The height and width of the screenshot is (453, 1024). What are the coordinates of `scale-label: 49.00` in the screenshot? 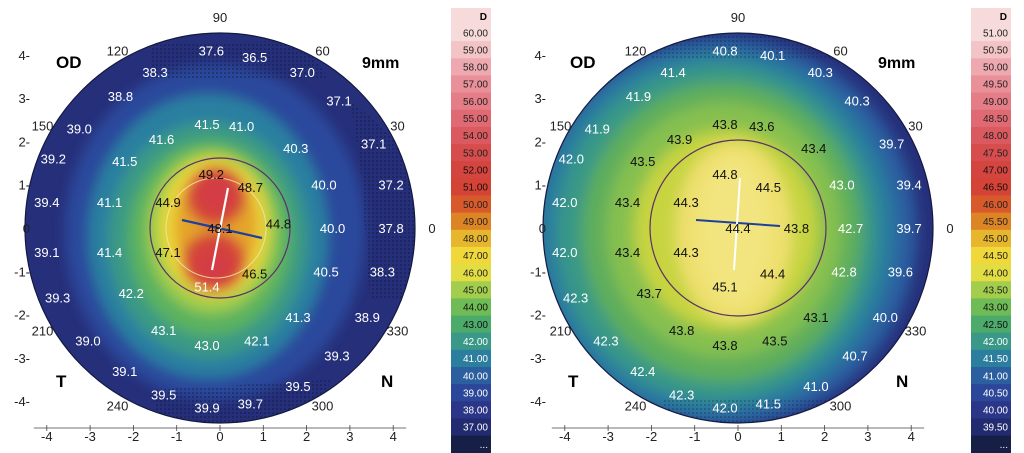 It's located at (995, 102).